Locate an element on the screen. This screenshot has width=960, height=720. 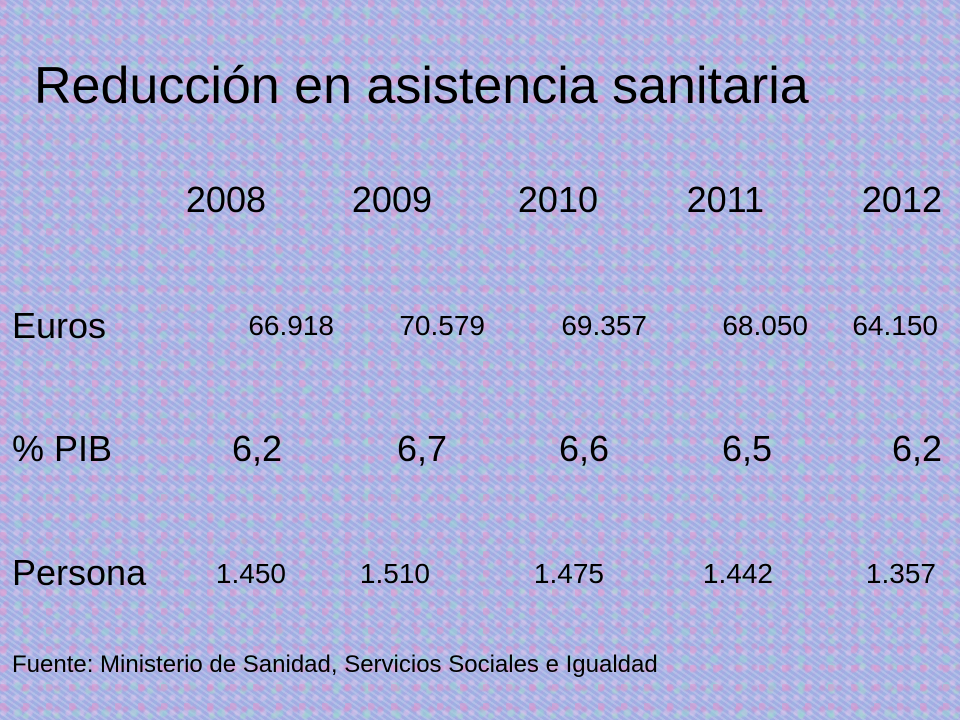
year-cell: 2012 is located at coordinates (901, 199).